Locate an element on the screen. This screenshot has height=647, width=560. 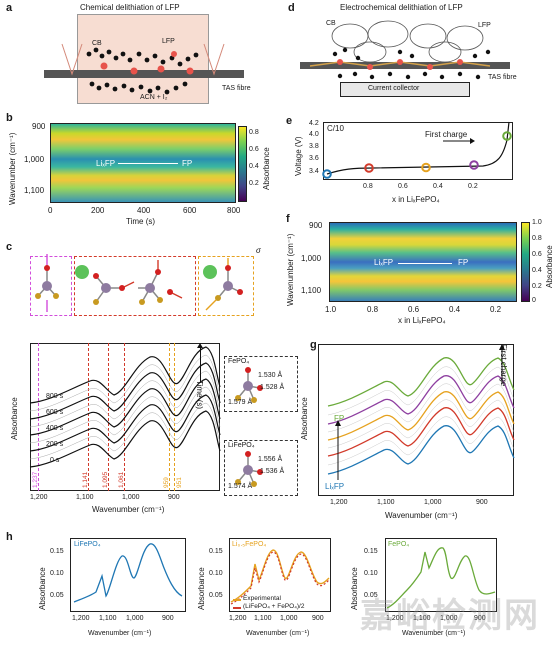
panel-g-plot is located at coordinates (416, 420).